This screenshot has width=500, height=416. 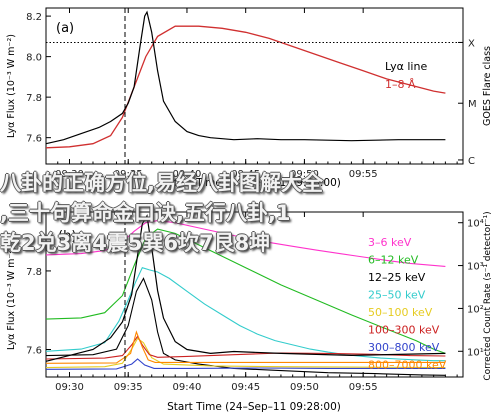 I want to click on overlay-text-line-2: ,三十句算命金口诀,五行八卦,1, so click(x=145, y=213).